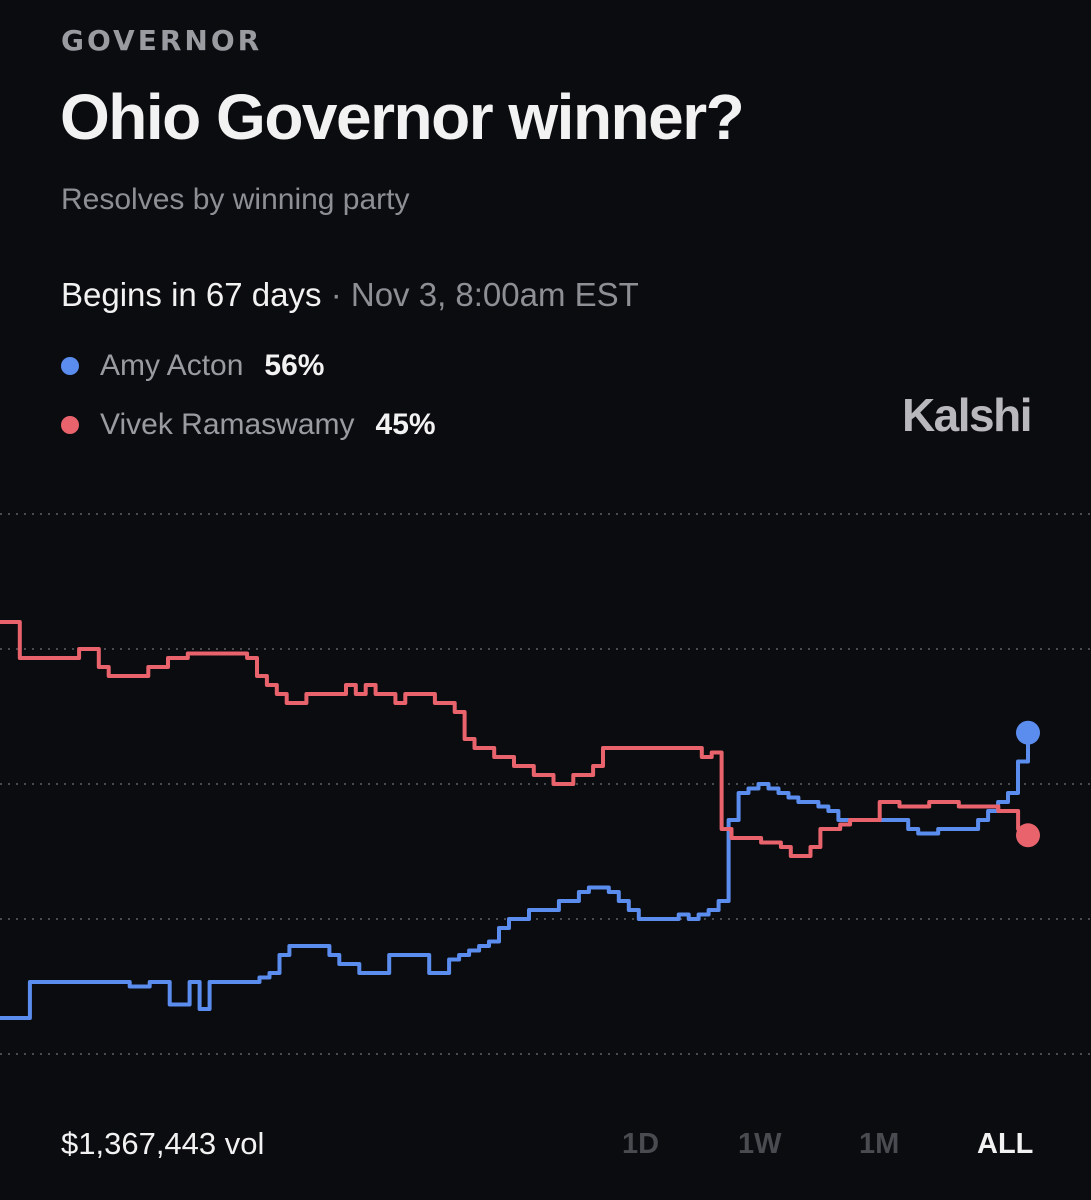 The height and width of the screenshot is (1200, 1091). I want to click on legend-name: Vivek Ramaswamy, so click(227, 424).